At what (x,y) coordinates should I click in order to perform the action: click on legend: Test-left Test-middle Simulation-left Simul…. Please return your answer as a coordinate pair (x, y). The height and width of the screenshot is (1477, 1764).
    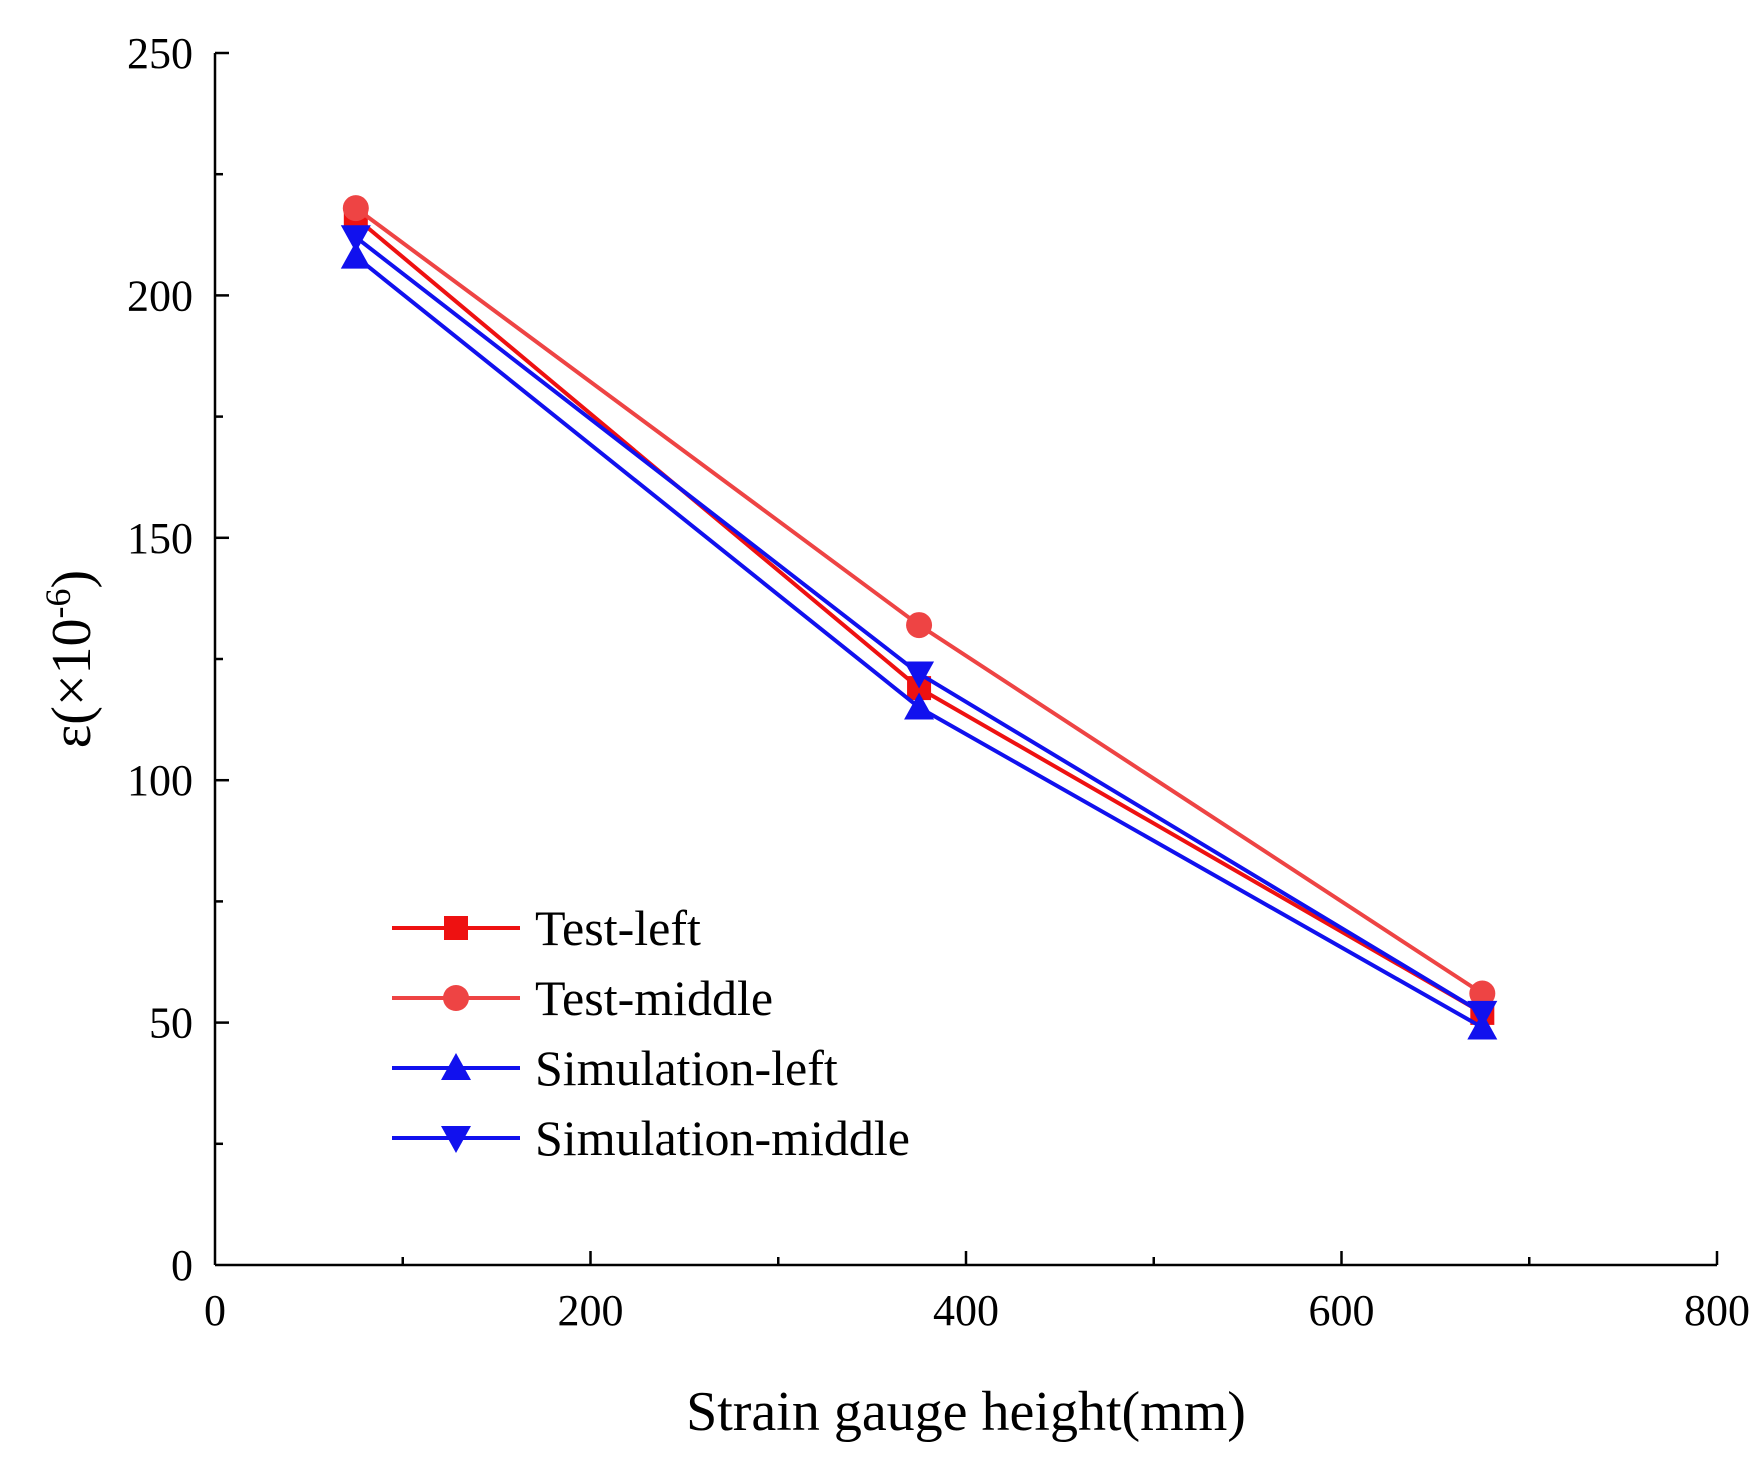
    Looking at the image, I should click on (651, 1033).